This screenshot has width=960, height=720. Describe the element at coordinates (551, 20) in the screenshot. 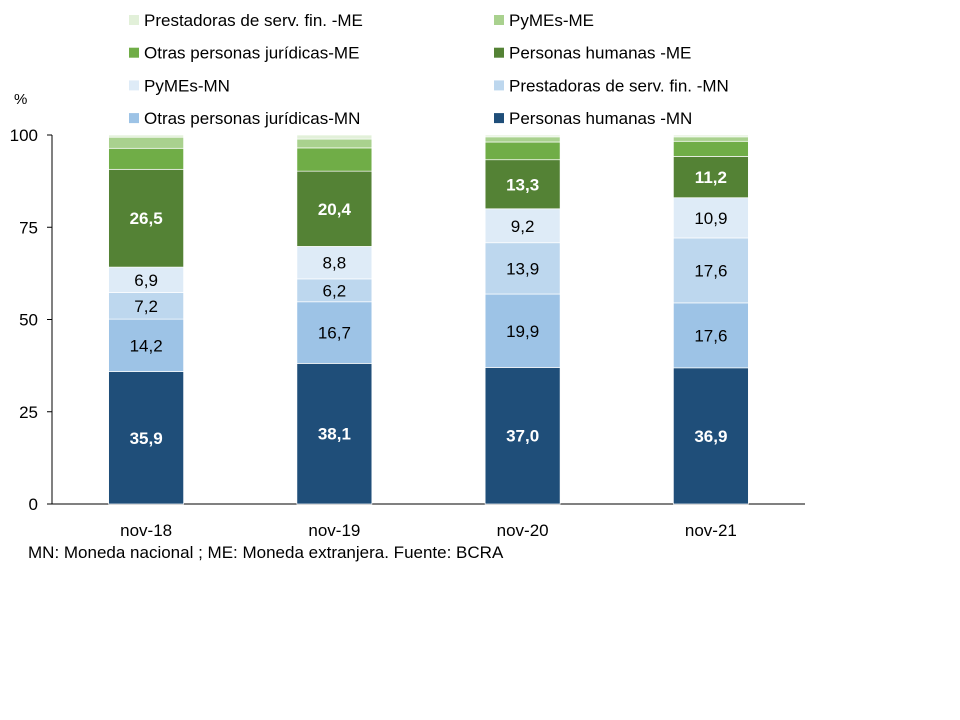

I see `legend-label: PyMEs-ME` at that location.